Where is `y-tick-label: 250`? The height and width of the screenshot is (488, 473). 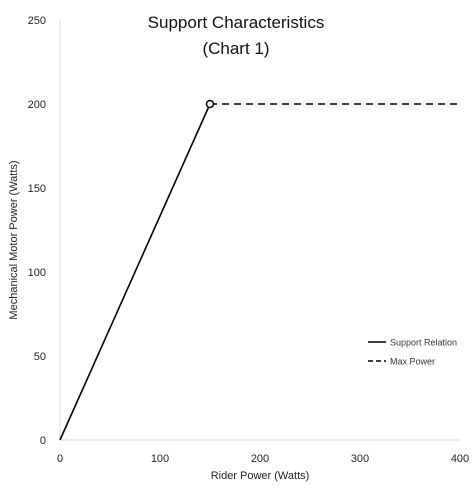
y-tick-label: 250 is located at coordinates (37, 21).